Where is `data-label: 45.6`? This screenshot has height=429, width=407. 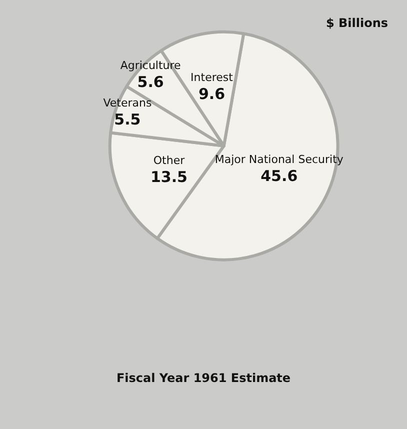 data-label: 45.6 is located at coordinates (279, 176).